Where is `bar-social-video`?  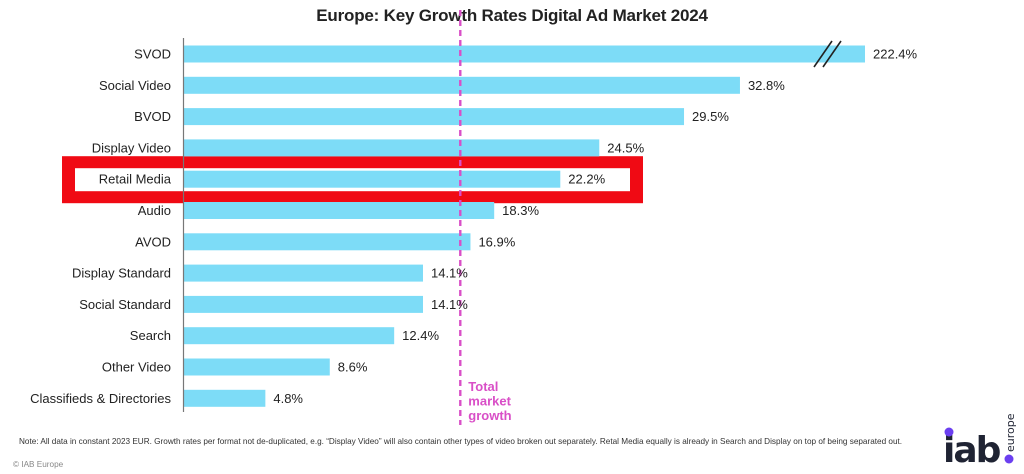
bar-social-video is located at coordinates (462, 85).